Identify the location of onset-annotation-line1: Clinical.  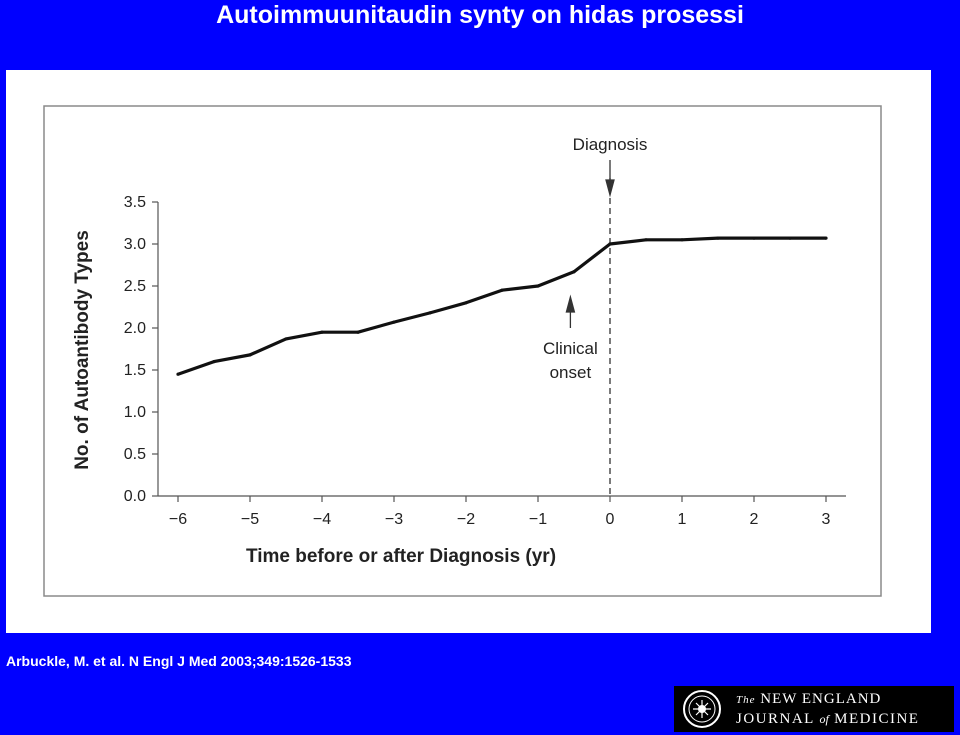
(570, 348).